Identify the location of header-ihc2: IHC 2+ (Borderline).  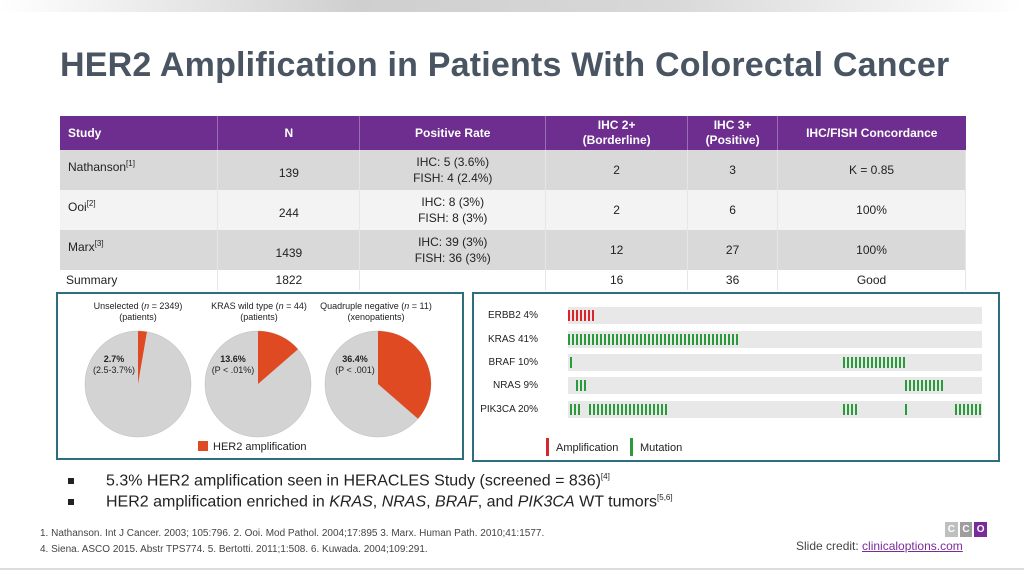
(617, 133).